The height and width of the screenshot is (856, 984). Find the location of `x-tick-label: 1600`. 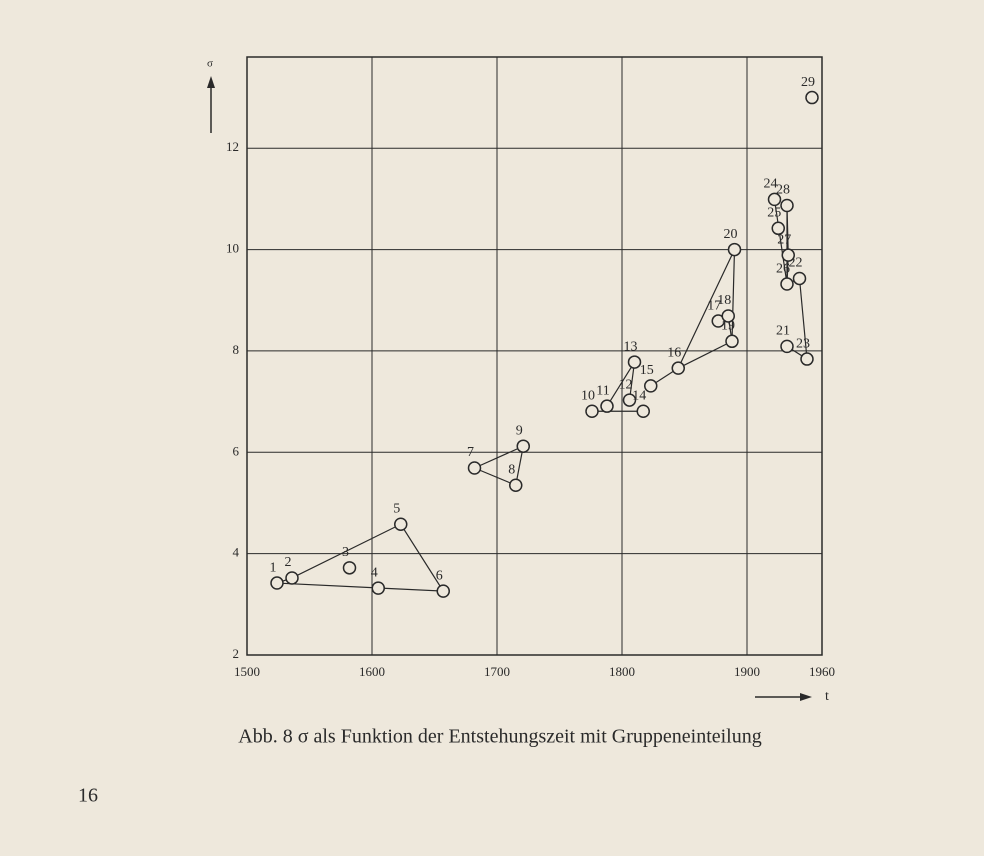

x-tick-label: 1600 is located at coordinates (372, 671).